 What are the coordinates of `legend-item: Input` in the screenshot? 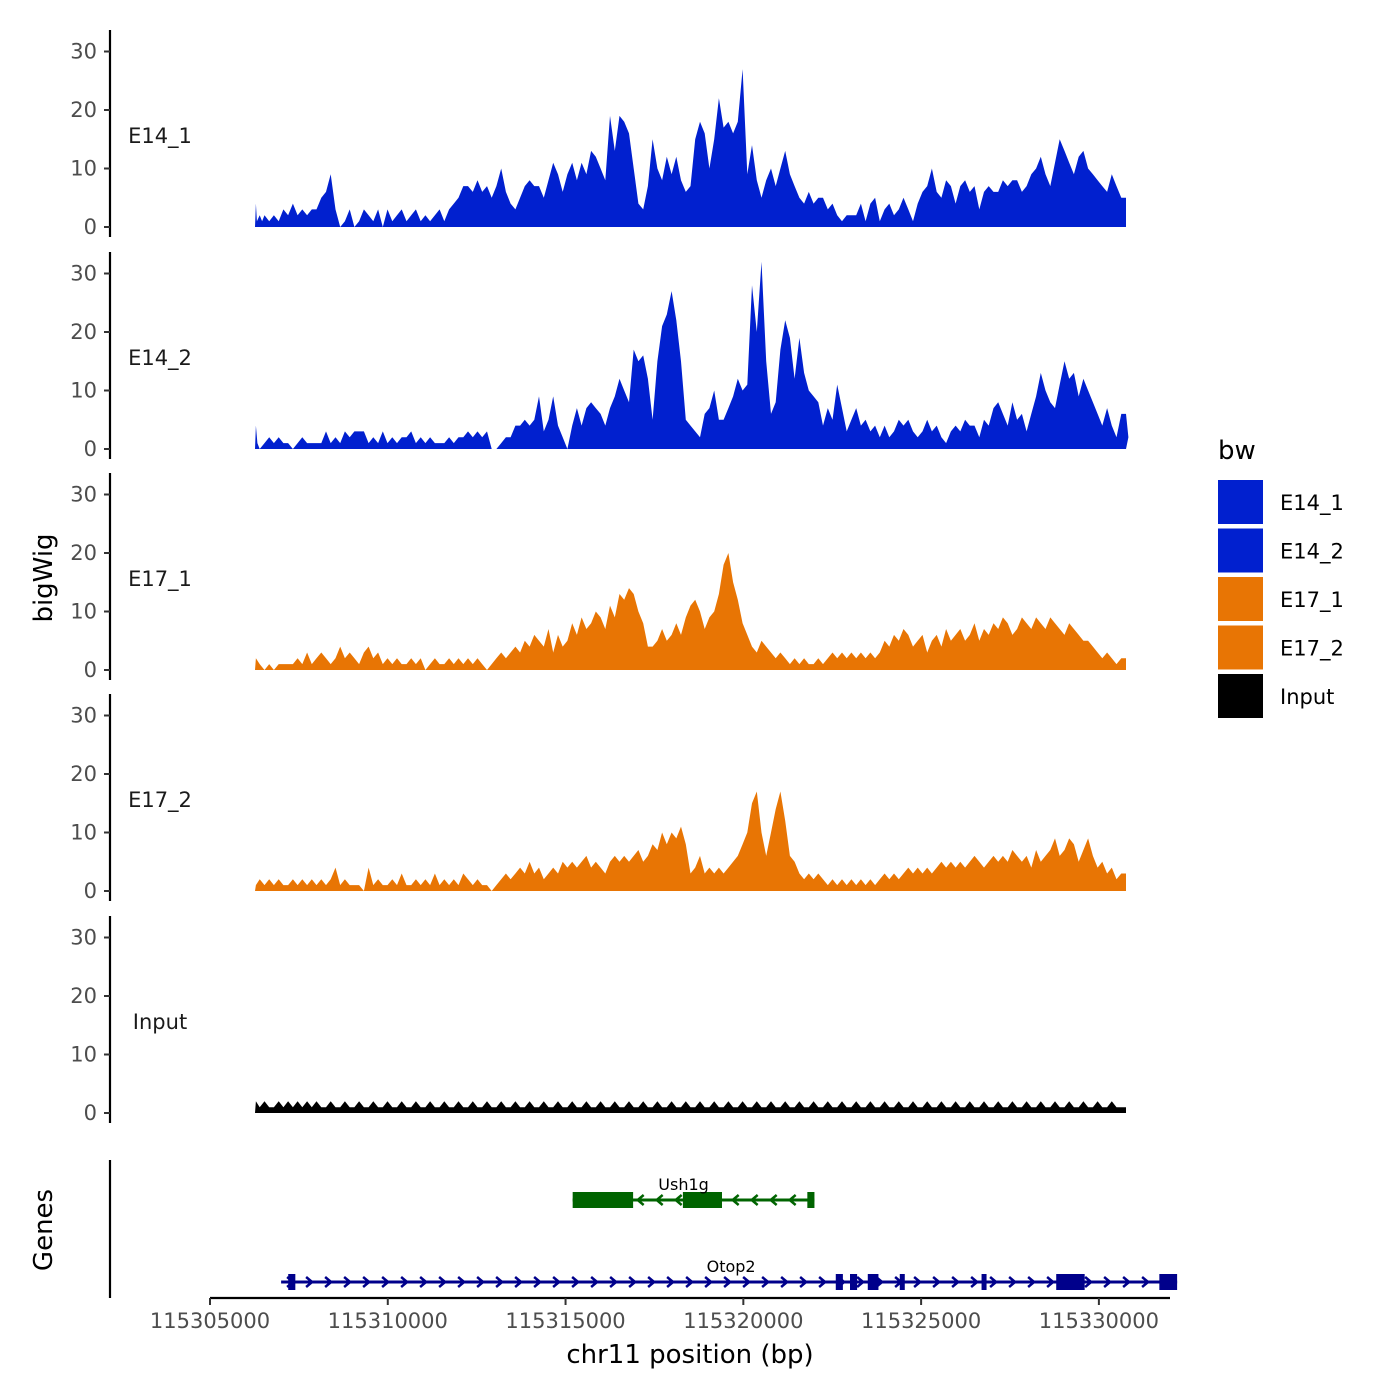 It's located at (1276, 696).